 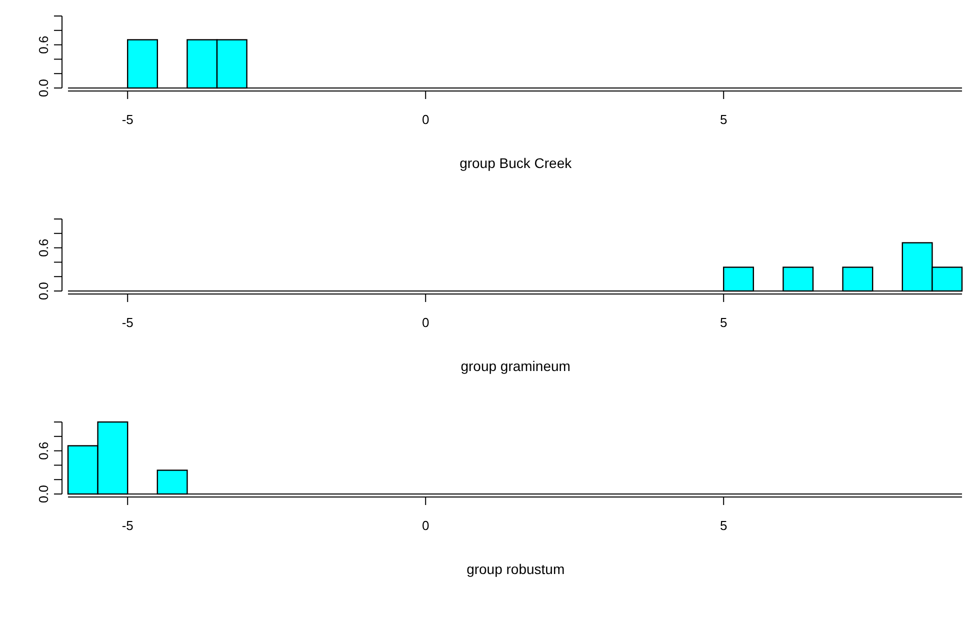 I want to click on x-axis-title: group gramineum, so click(x=515, y=366).